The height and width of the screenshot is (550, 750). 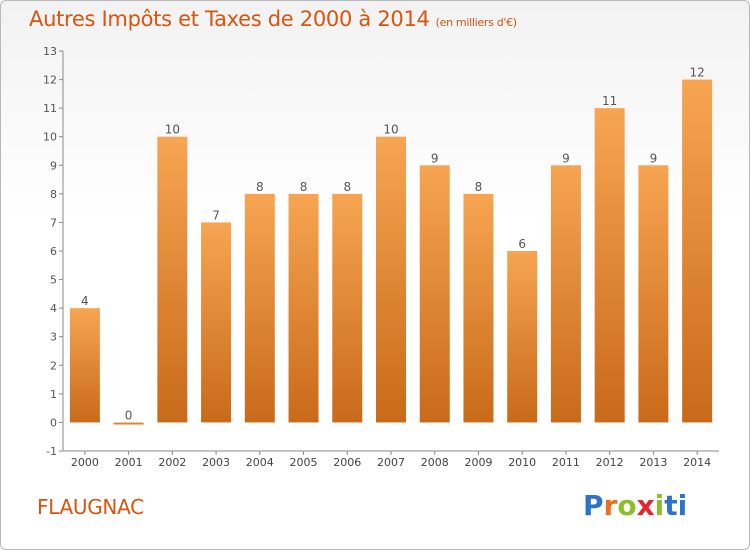 What do you see at coordinates (216, 462) in the screenshot?
I see `x-tick-label: 2003` at bounding box center [216, 462].